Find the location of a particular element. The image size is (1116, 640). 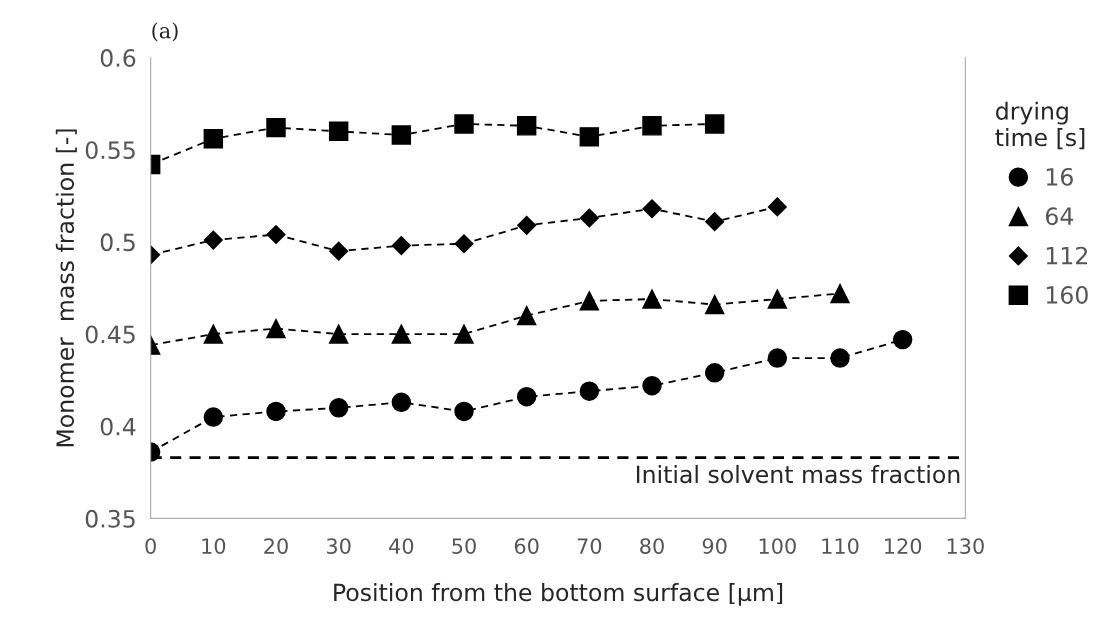

x-axis-title: Position from the bottom surface [μm] is located at coordinates (558, 594).